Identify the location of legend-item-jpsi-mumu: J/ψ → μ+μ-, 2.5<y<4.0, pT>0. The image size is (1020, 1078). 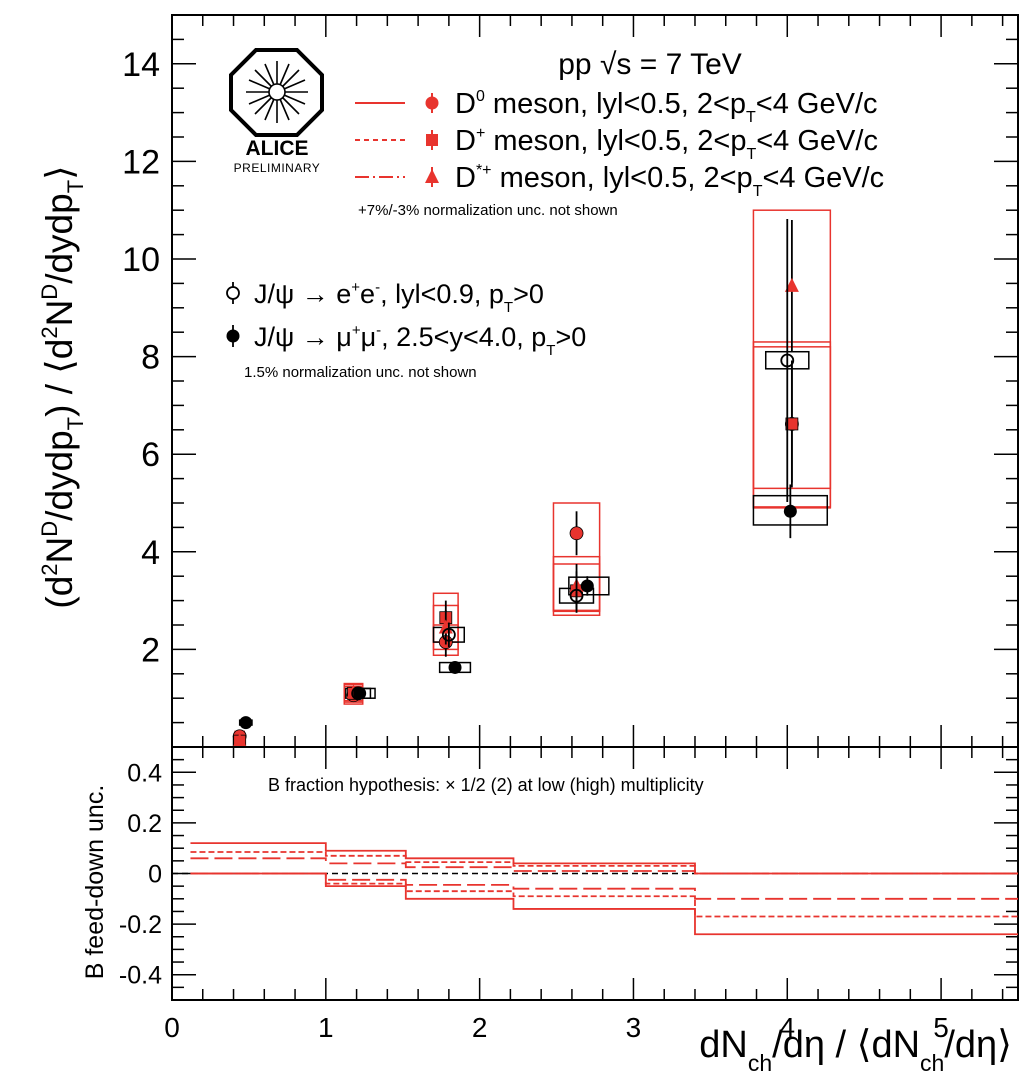
(406, 340).